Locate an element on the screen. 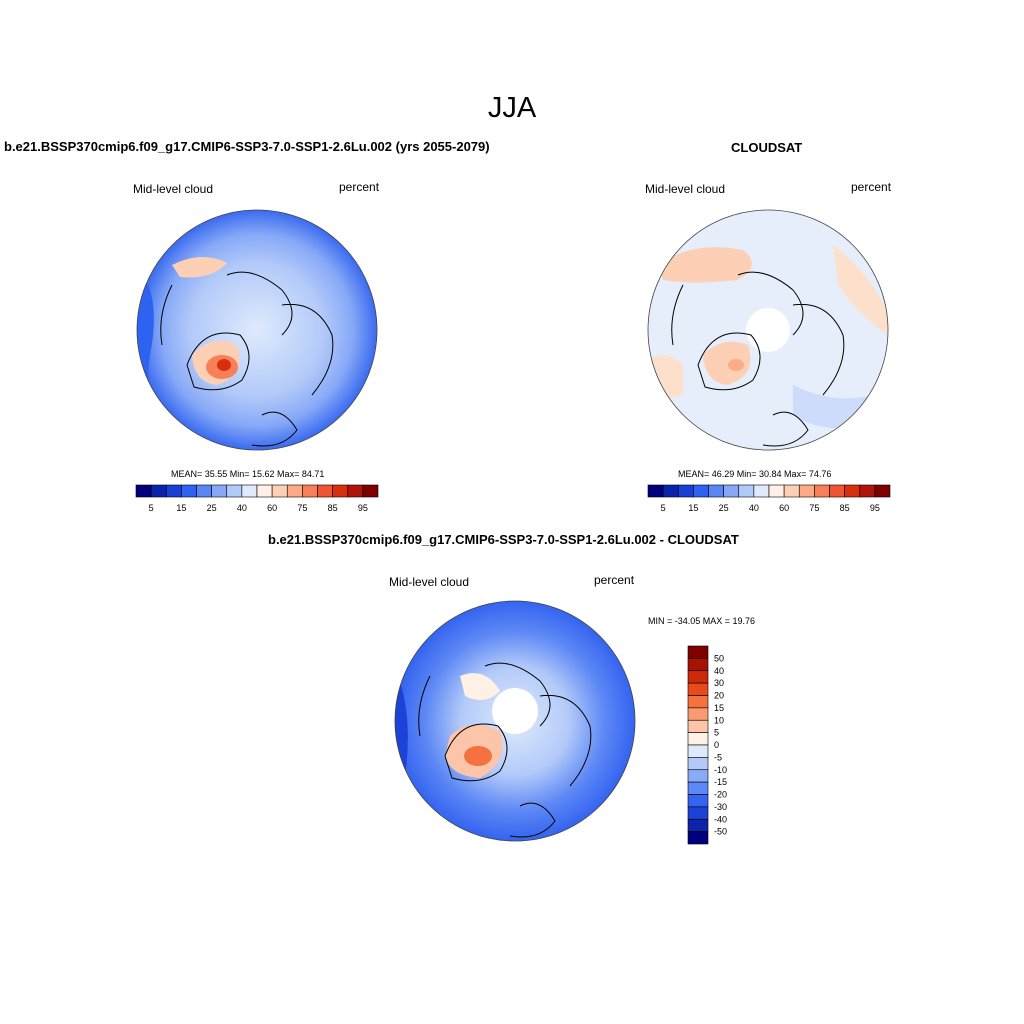  panel-3-colorbar-tick-label: 50 is located at coordinates (719, 658).